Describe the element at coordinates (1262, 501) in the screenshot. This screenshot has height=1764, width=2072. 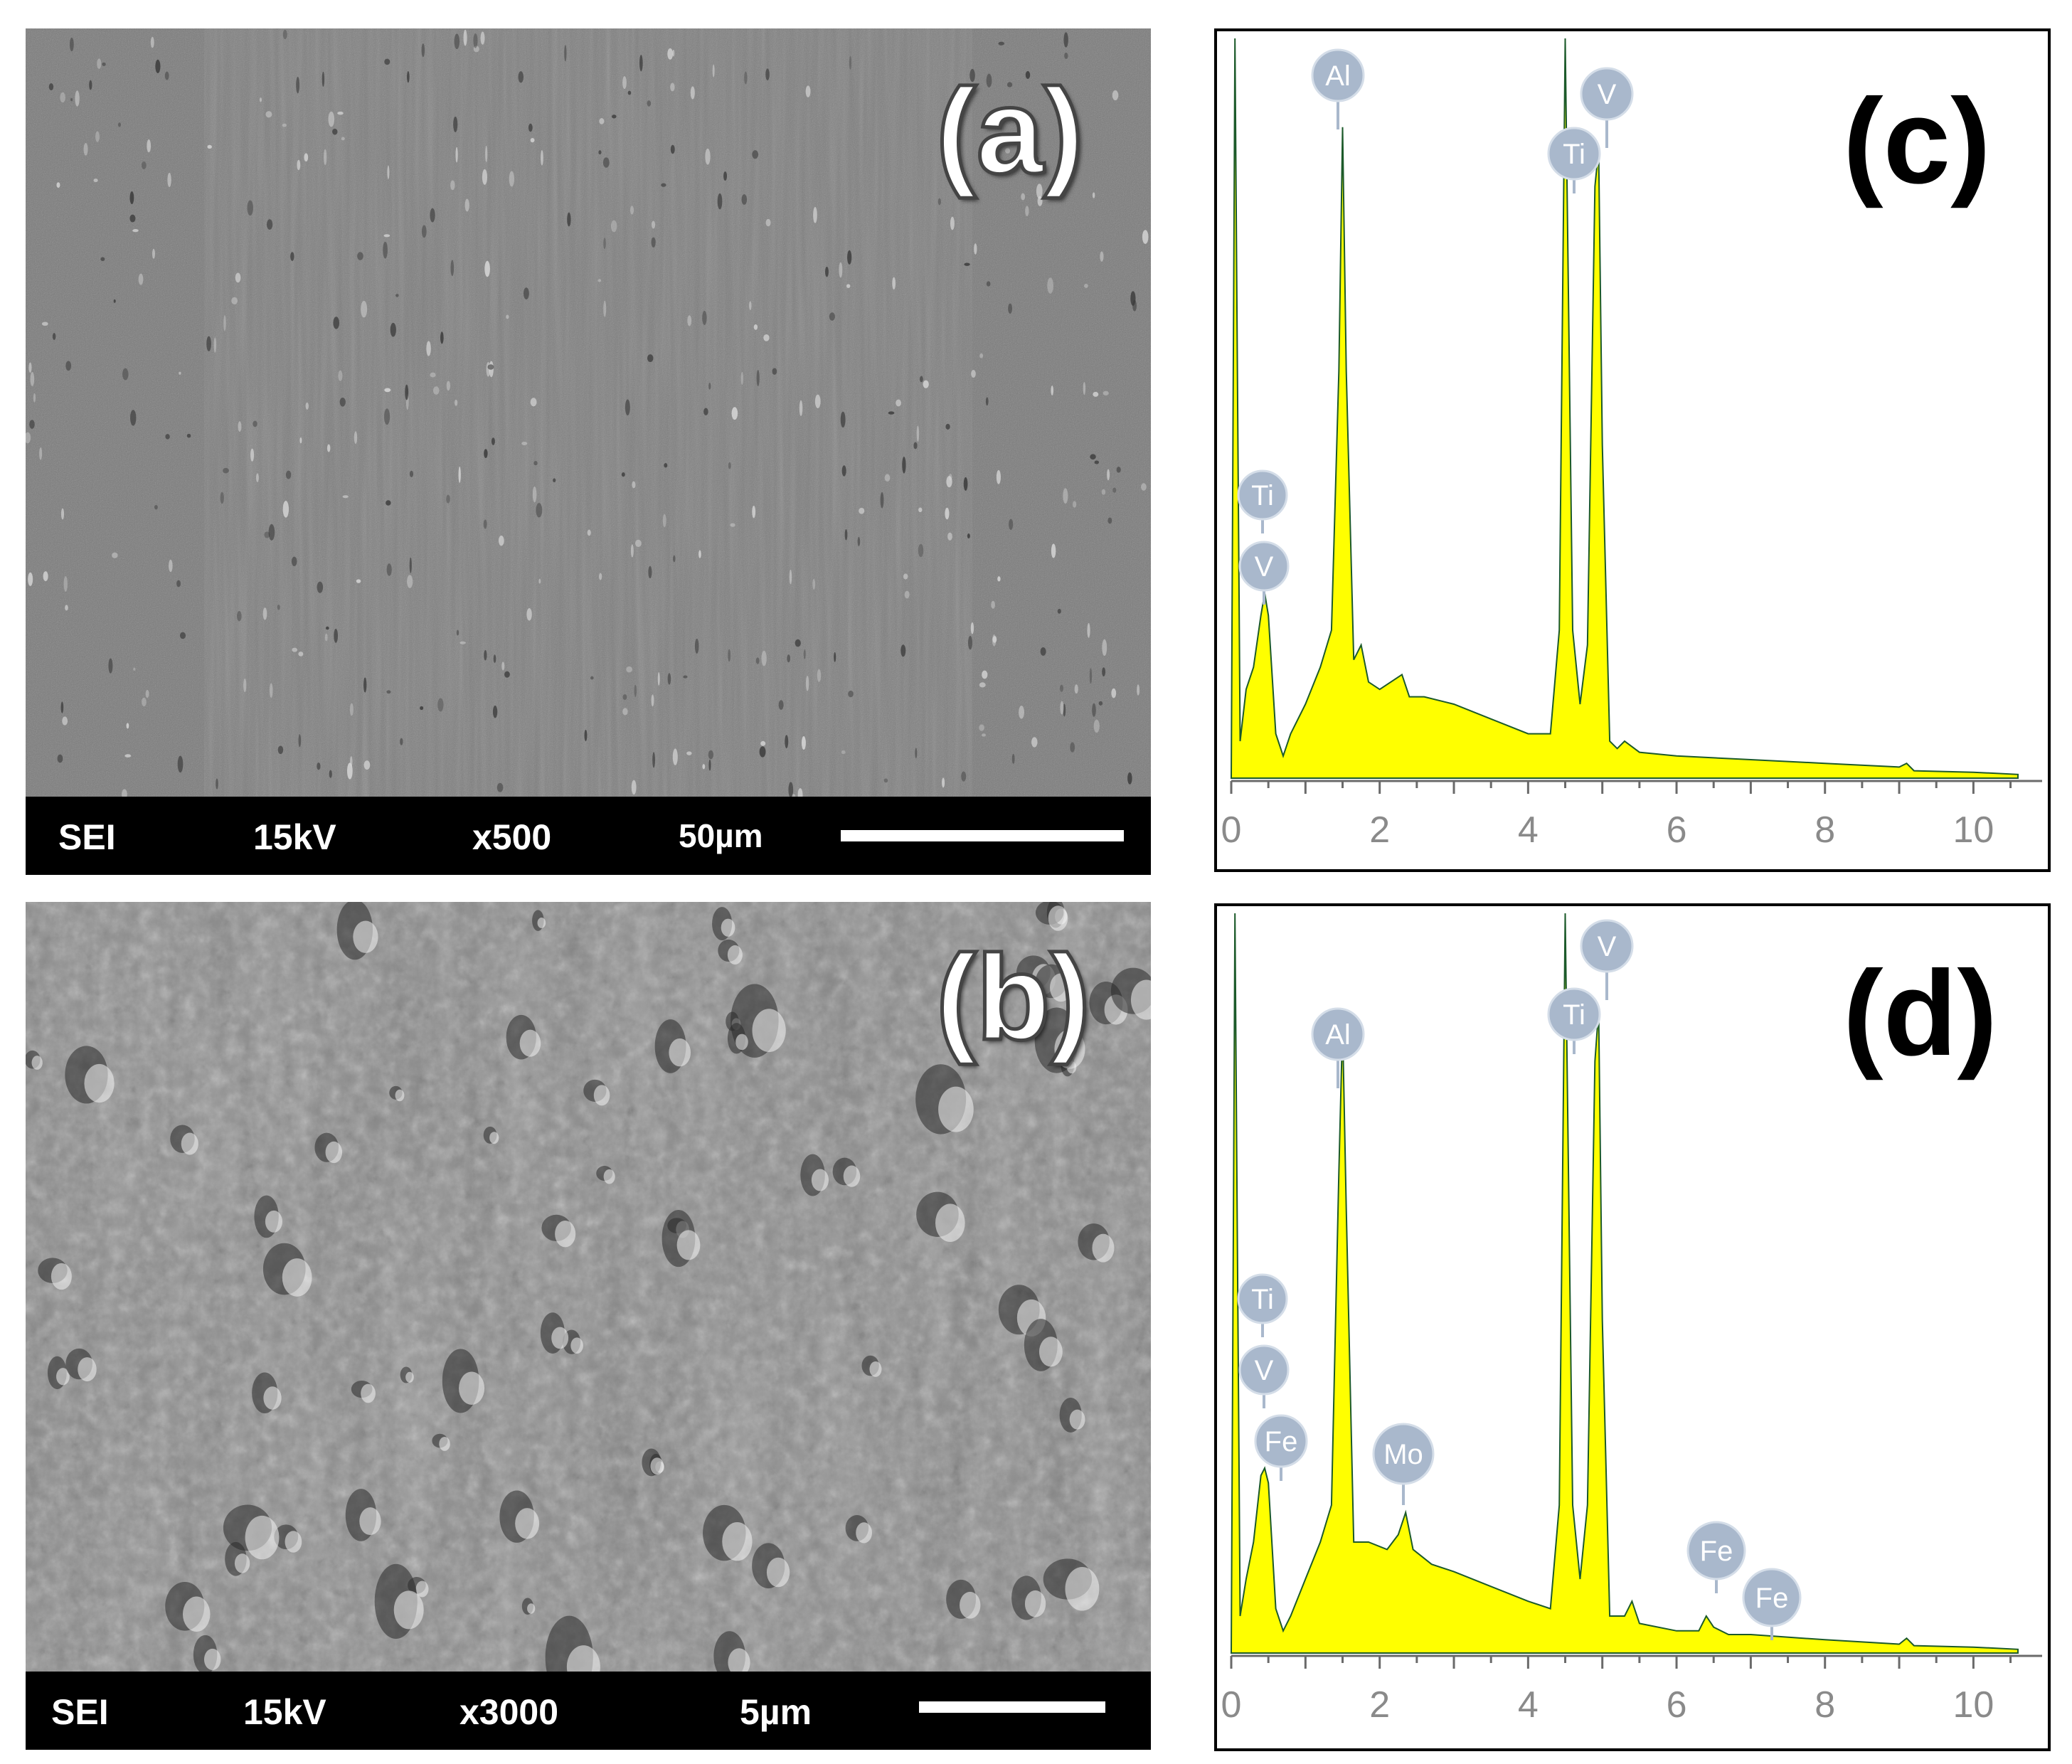
I see `peak-tag: Ti` at that location.